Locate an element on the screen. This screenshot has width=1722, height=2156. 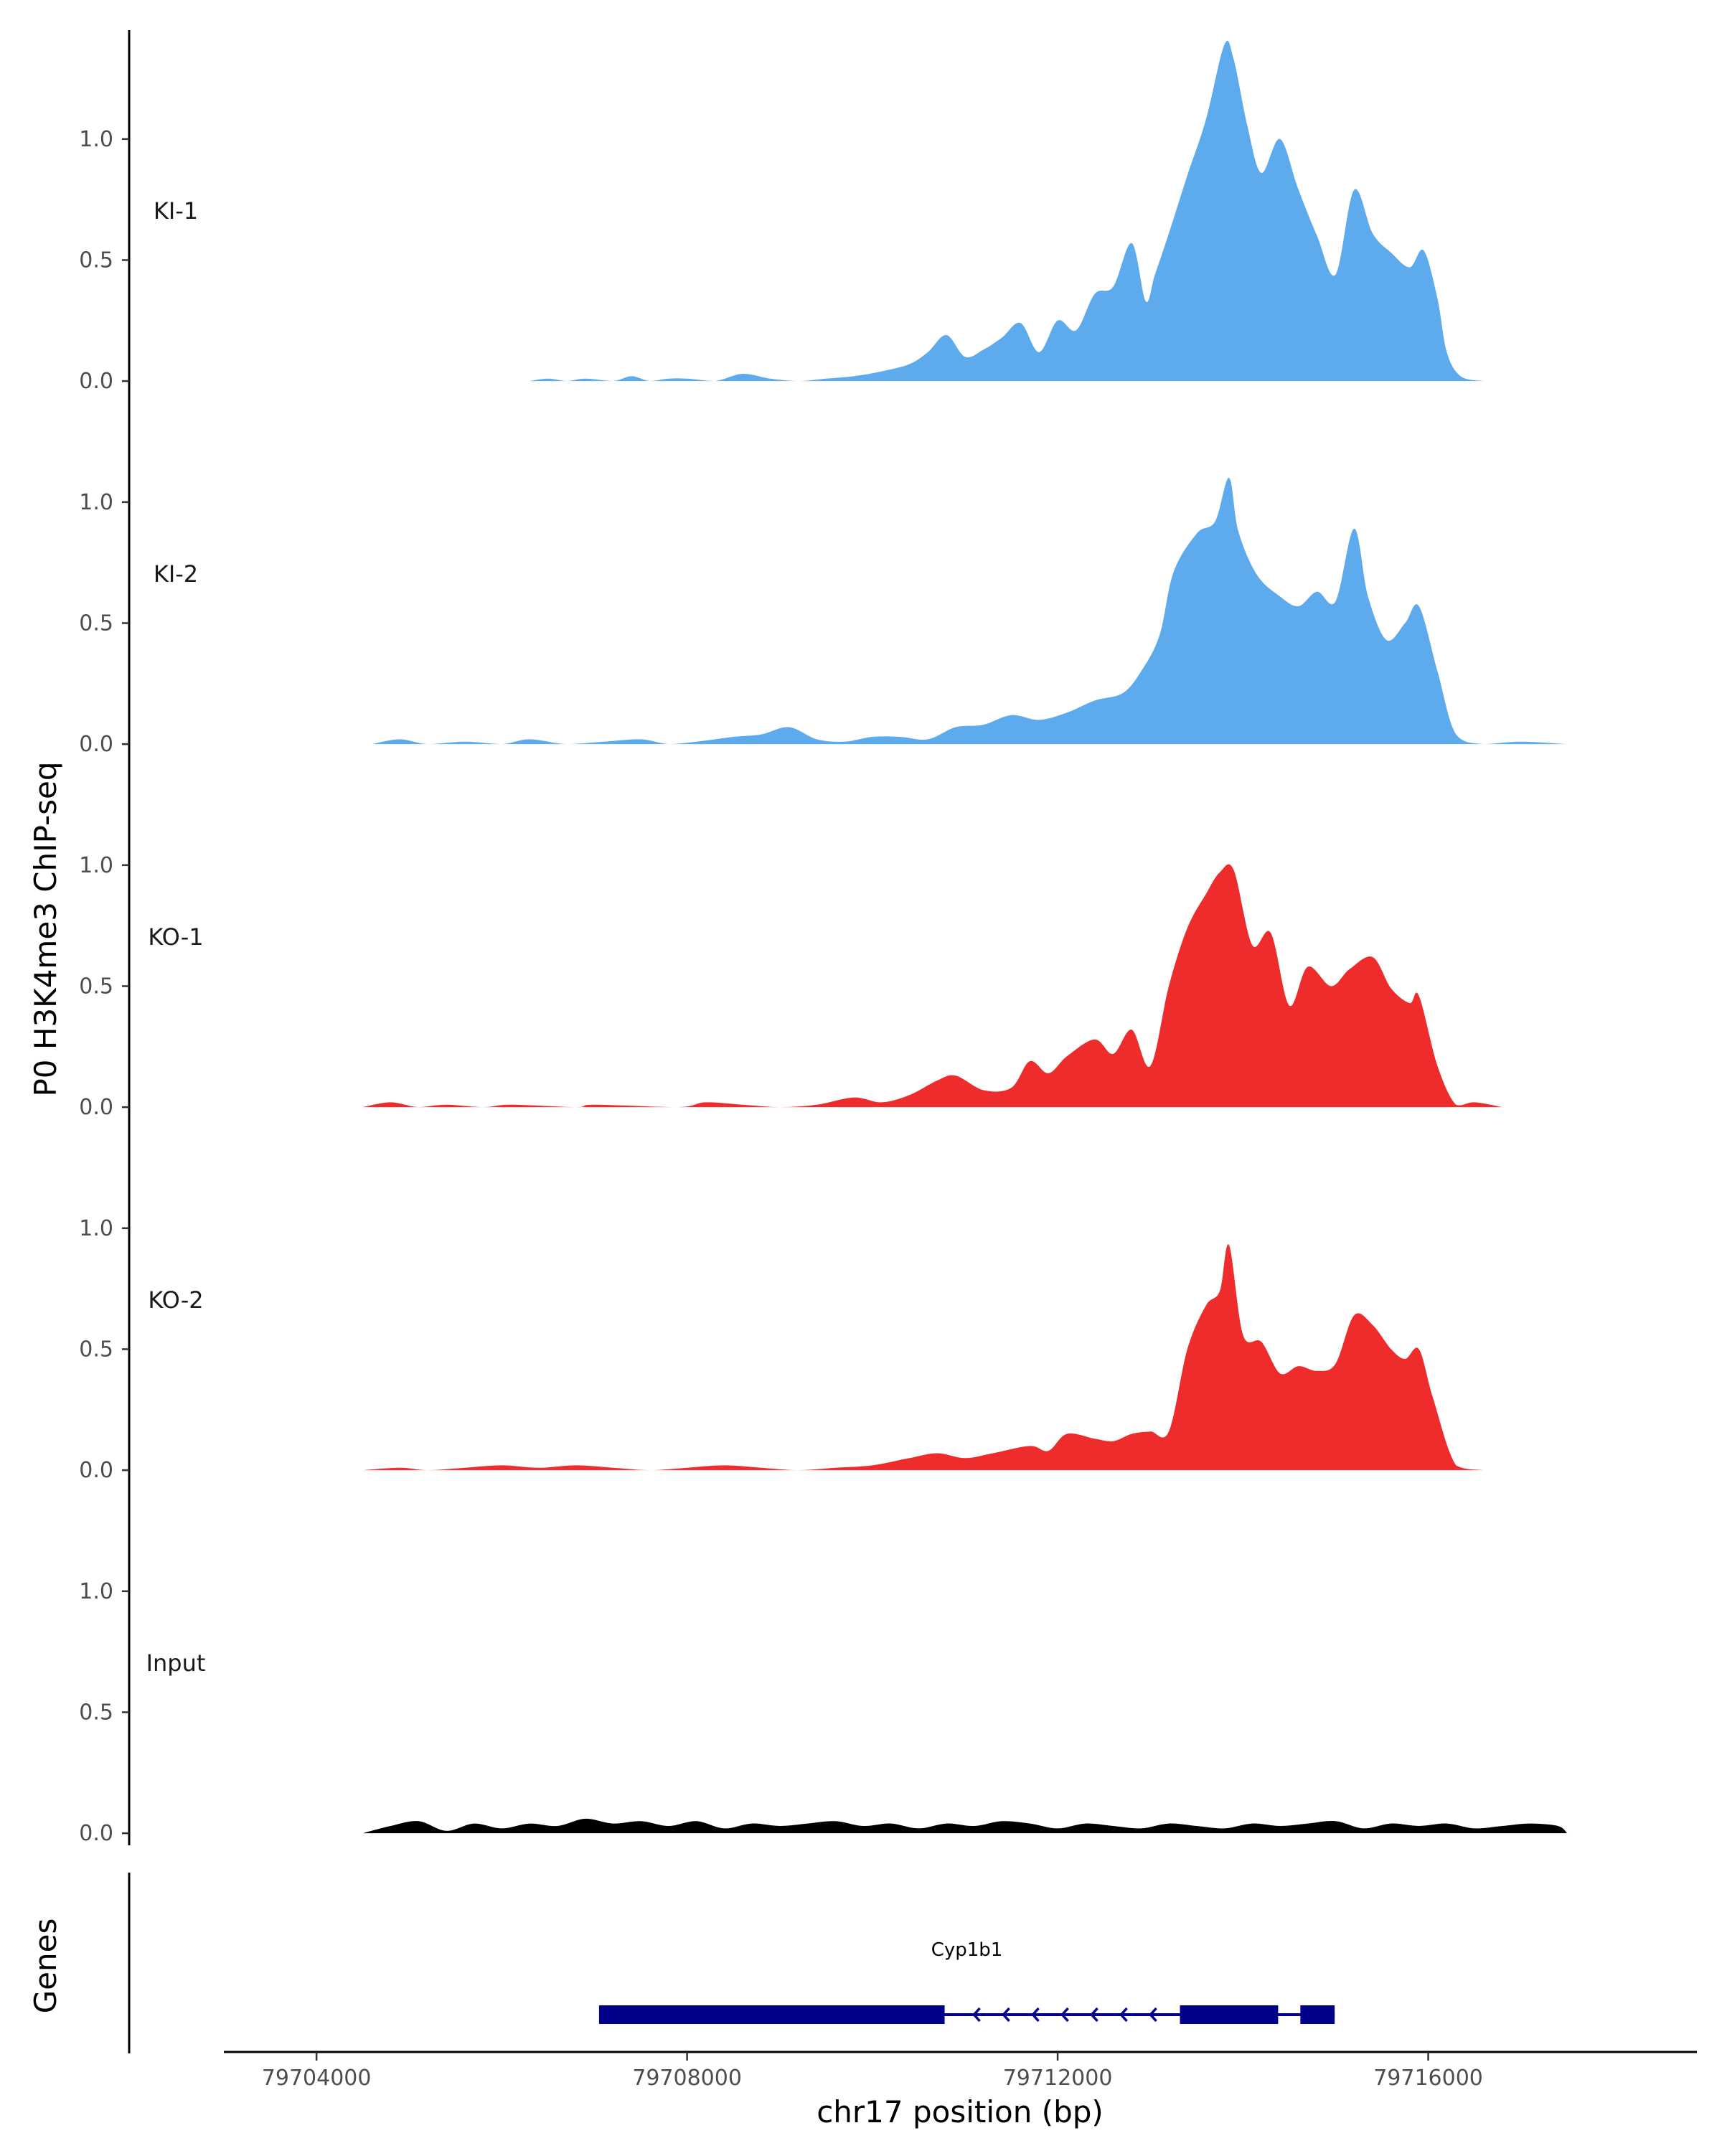
track-ki-2-signal-area is located at coordinates (970, 612).